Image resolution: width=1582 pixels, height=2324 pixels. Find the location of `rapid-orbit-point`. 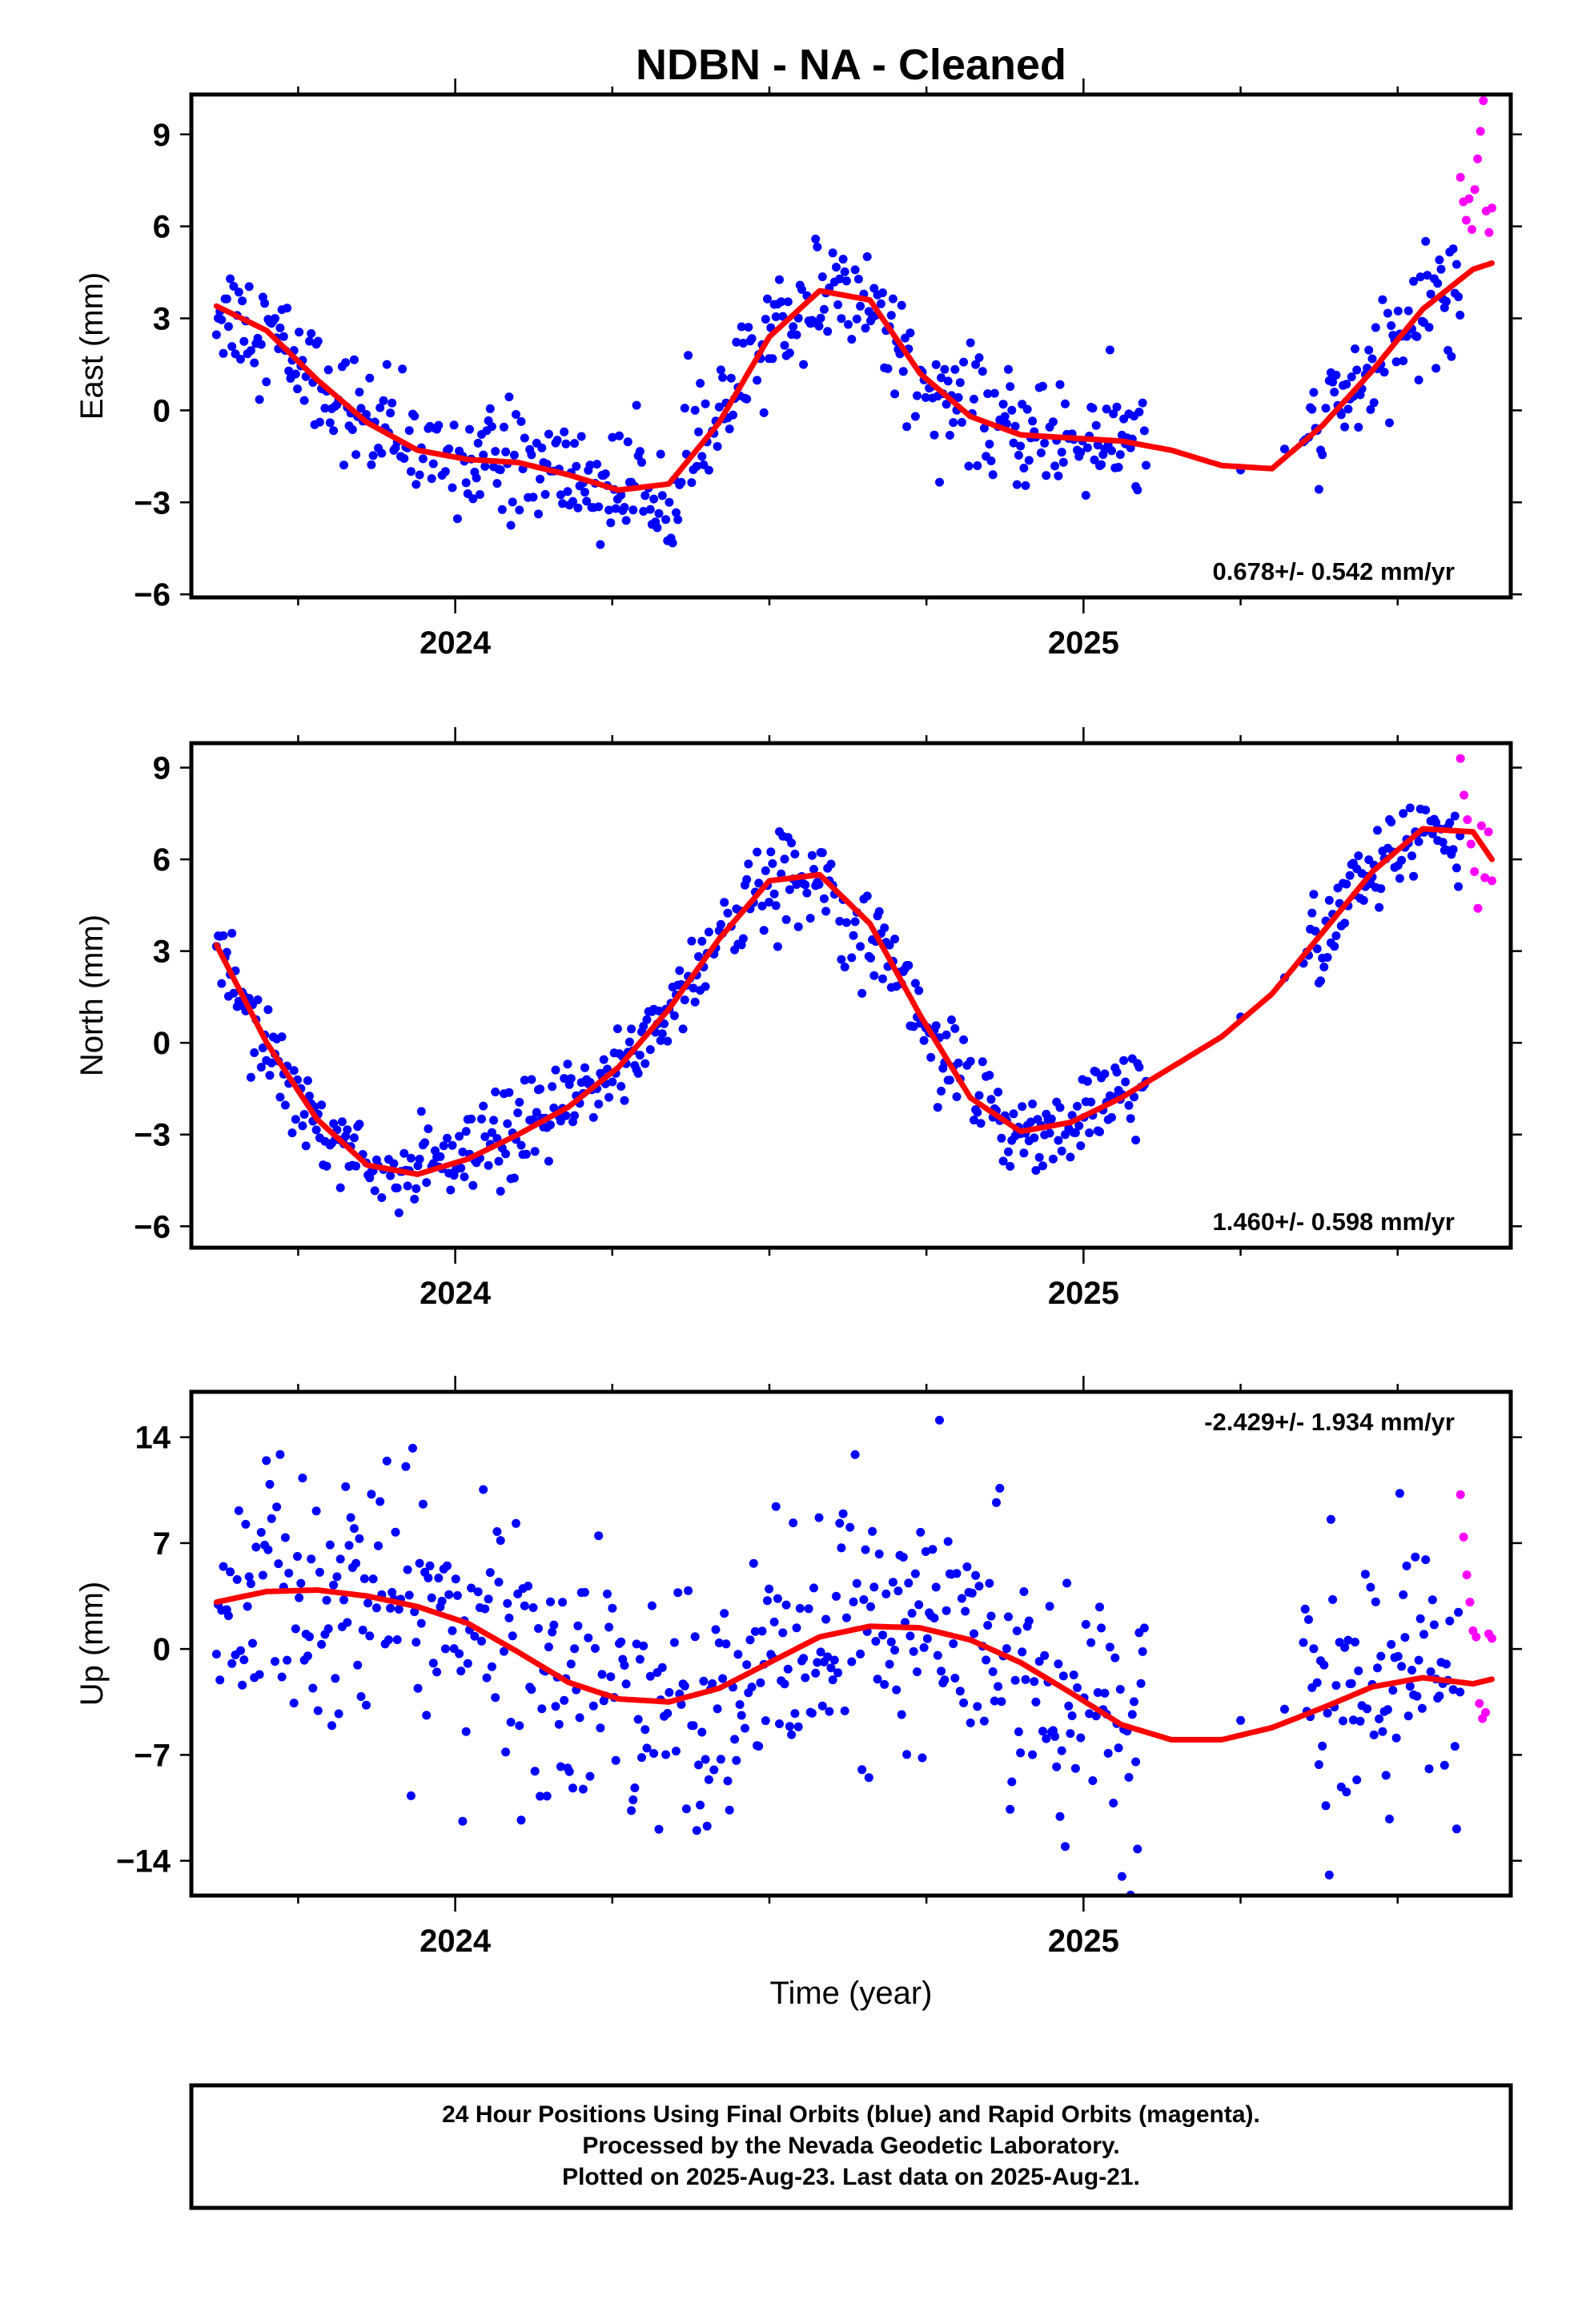

rapid-orbit-point is located at coordinates (1467, 819).